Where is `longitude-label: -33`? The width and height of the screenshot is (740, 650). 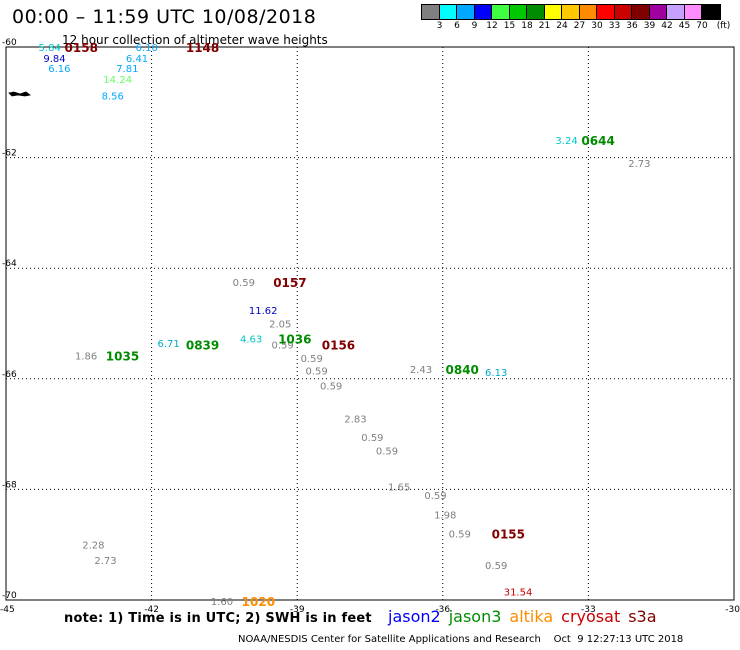
longitude-label: -33 is located at coordinates (588, 610).